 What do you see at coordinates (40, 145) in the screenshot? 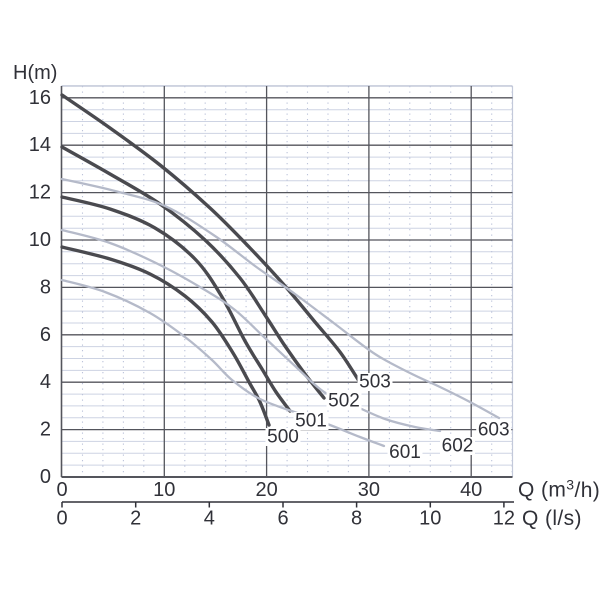
I see `svg-text: 14` at bounding box center [40, 145].